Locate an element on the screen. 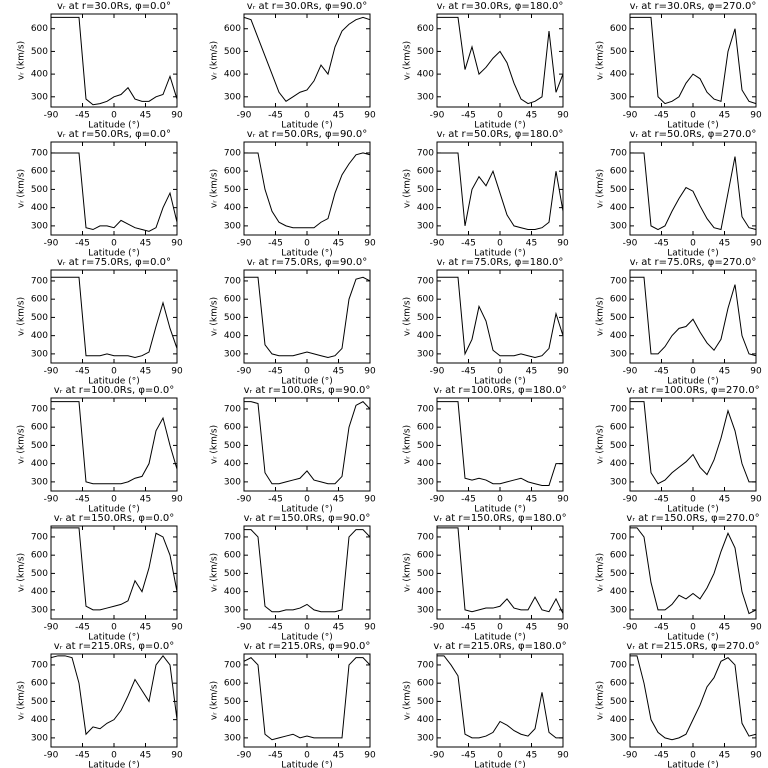  panel-title: vᵣ at r=150.0Rs, φ=90.0° is located at coordinates (307, 518).